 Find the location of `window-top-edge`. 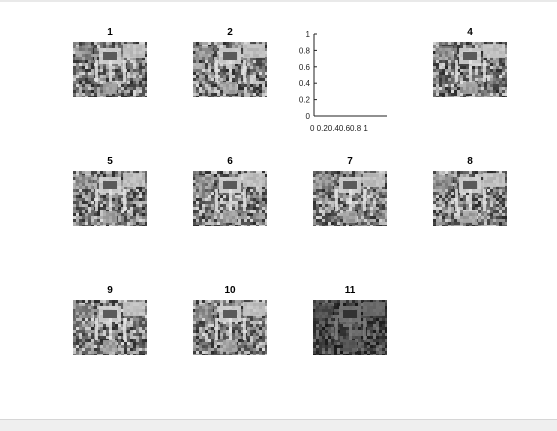

window-top-edge is located at coordinates (278, 1).